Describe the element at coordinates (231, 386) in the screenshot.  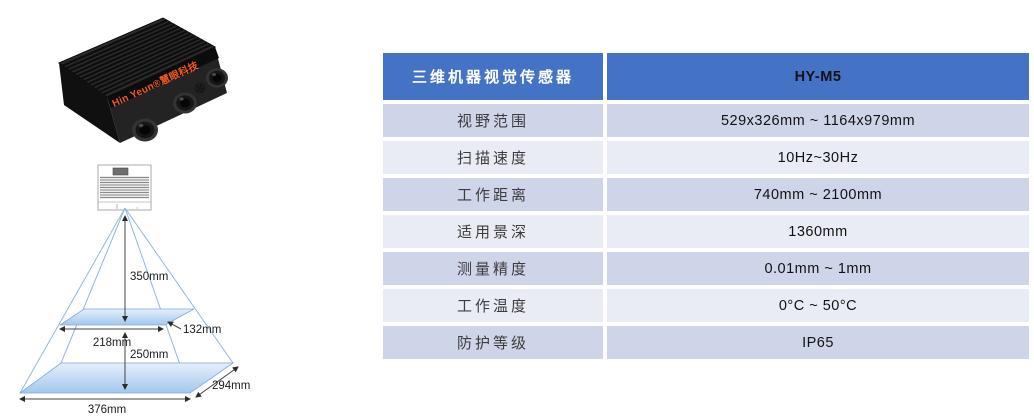
I see `far-depth-label: 294mm` at that location.